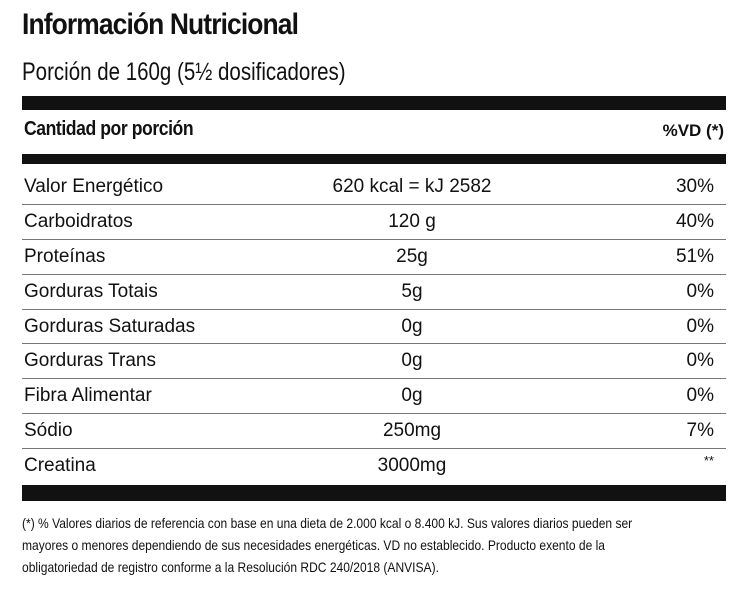 The height and width of the screenshot is (590, 748). Describe the element at coordinates (65, 256) in the screenshot. I see `nutrient-name: Proteínas` at that location.